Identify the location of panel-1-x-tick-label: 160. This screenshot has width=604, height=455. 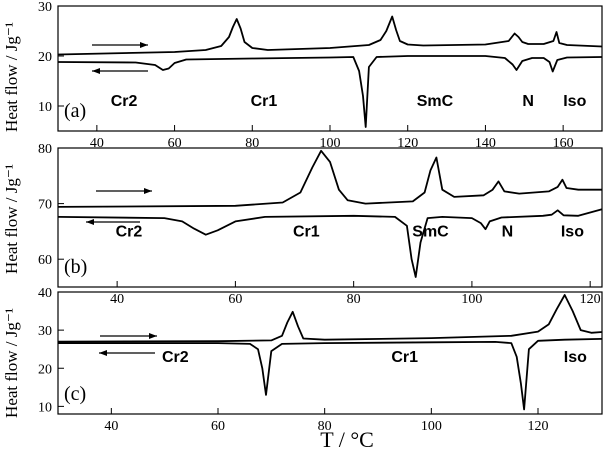
(563, 143).